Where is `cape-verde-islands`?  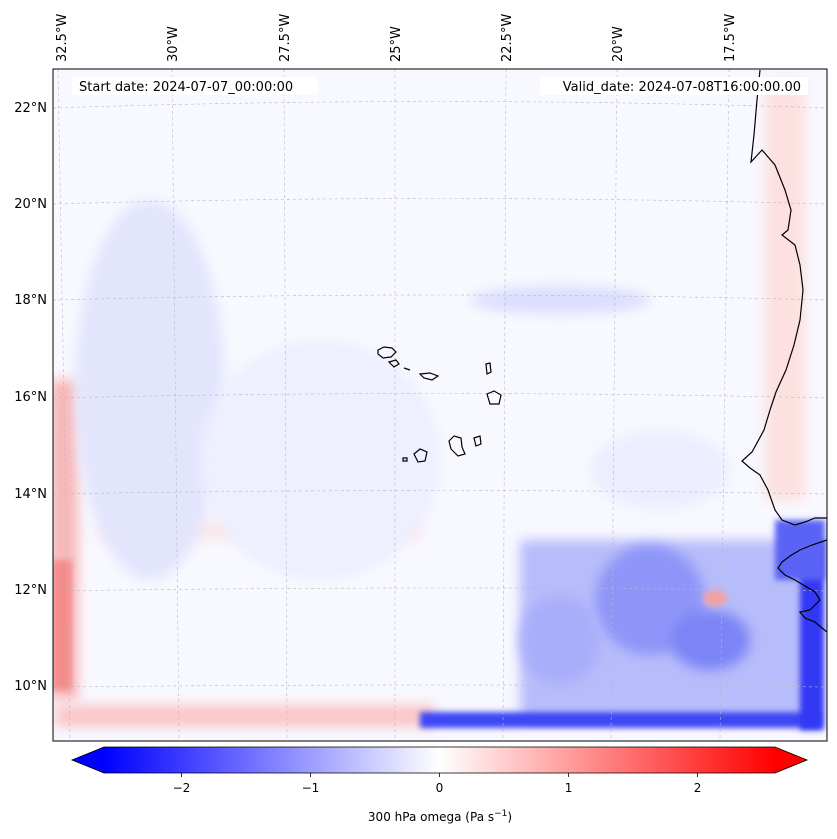 cape-verde-islands is located at coordinates (439, 404).